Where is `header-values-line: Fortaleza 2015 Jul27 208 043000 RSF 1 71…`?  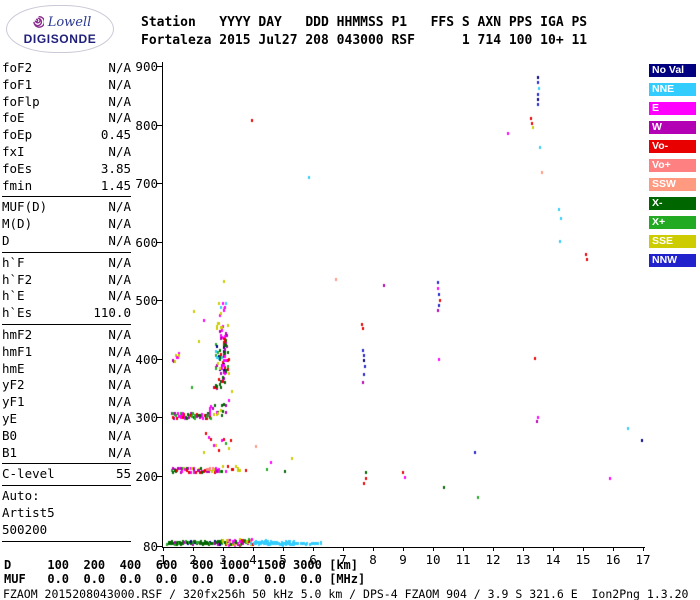 header-values-line: Fortaleza 2015 Jul27 208 043000 RSF 1 71… is located at coordinates (364, 40).